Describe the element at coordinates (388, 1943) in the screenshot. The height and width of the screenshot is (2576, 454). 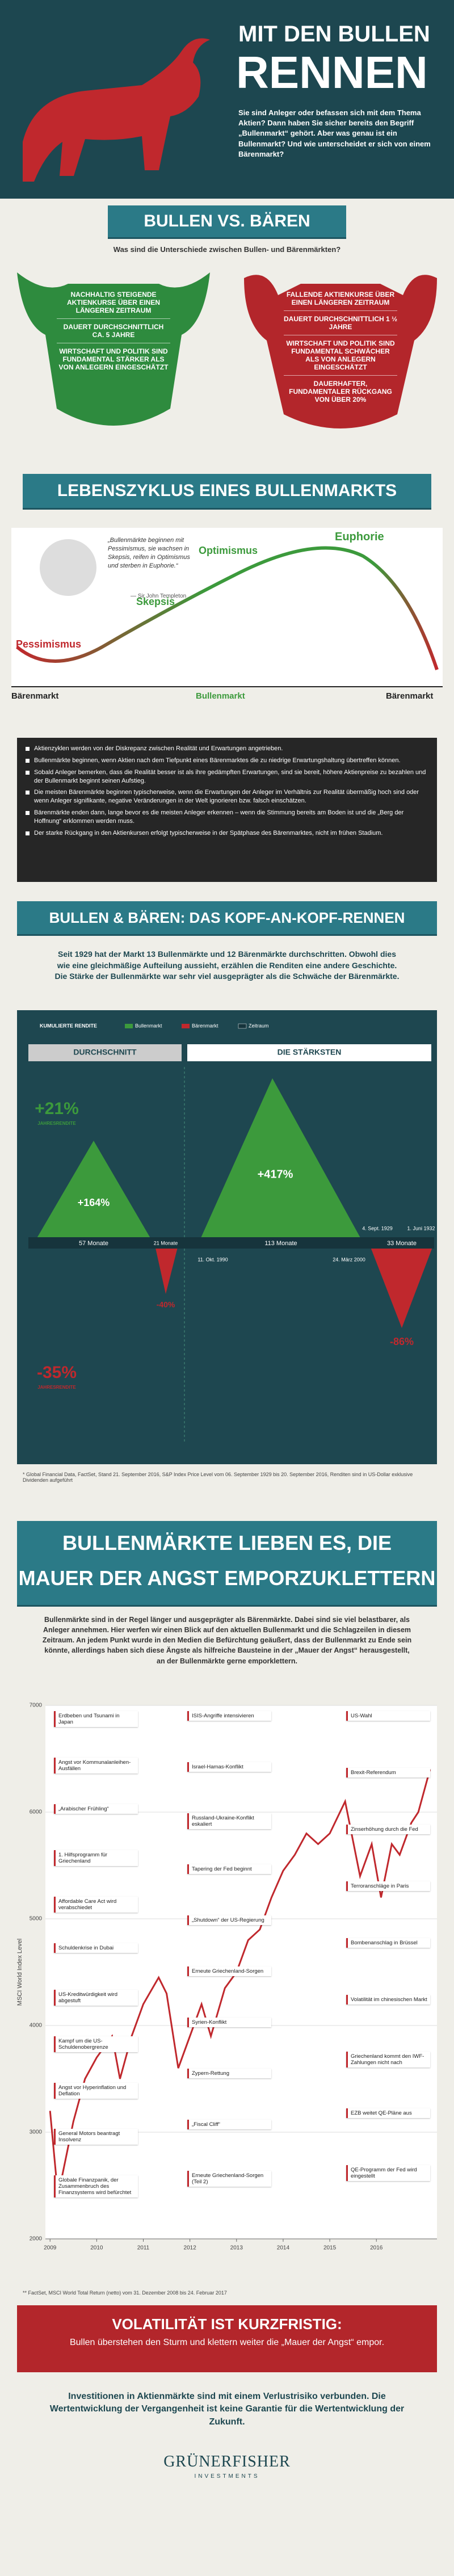
I see `annotation: Bombenanschlag in Brüssel` at that location.